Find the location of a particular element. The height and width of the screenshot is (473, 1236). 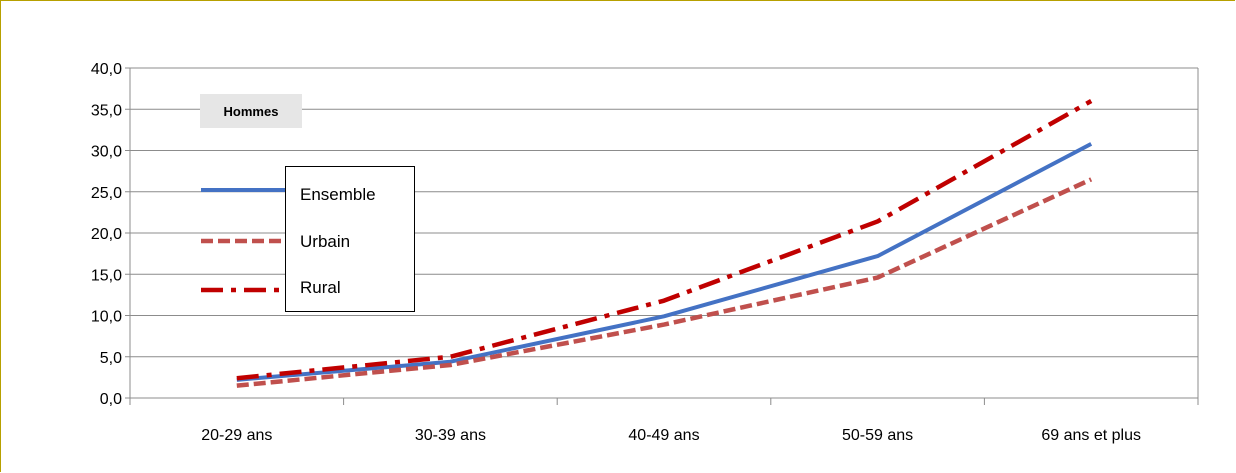

y-tick-label: 5,0 is located at coordinates (111, 358).